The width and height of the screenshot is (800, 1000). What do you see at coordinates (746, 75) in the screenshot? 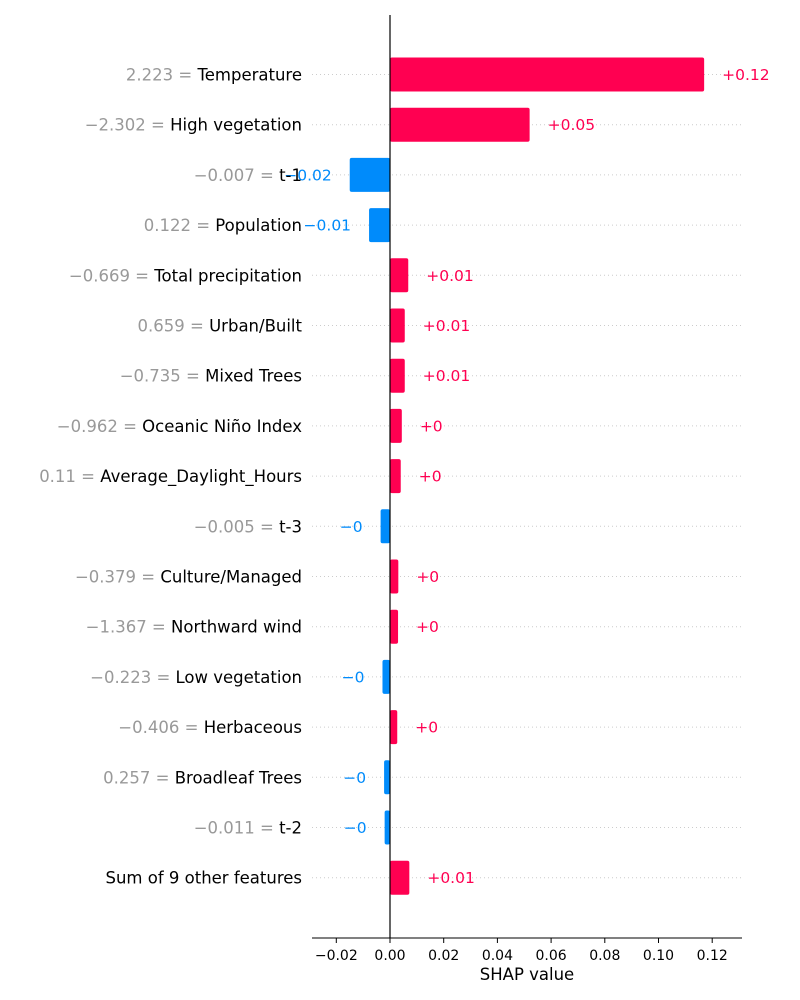
I see `bar-value-label: +0.12` at bounding box center [746, 75].